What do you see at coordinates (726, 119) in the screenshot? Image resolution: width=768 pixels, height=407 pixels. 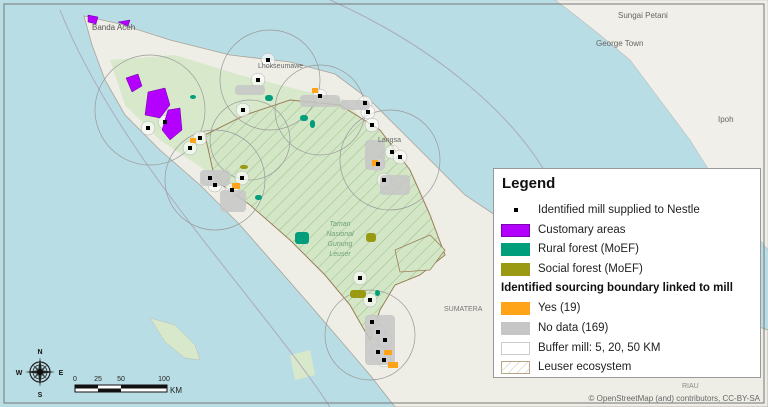 I see `label-ipoh: Ipoh` at bounding box center [726, 119].